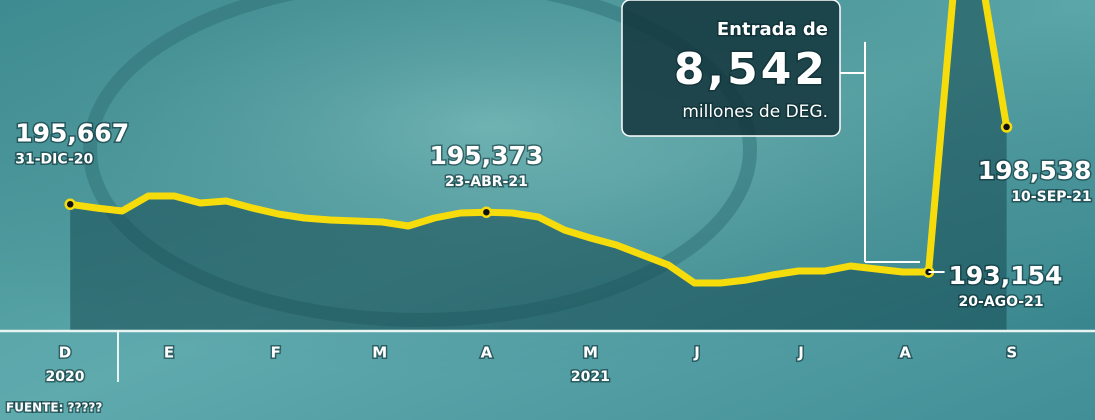  What do you see at coordinates (1051, 197) in the screenshot?
I see `date-label: 10-SEP-21` at bounding box center [1051, 197].